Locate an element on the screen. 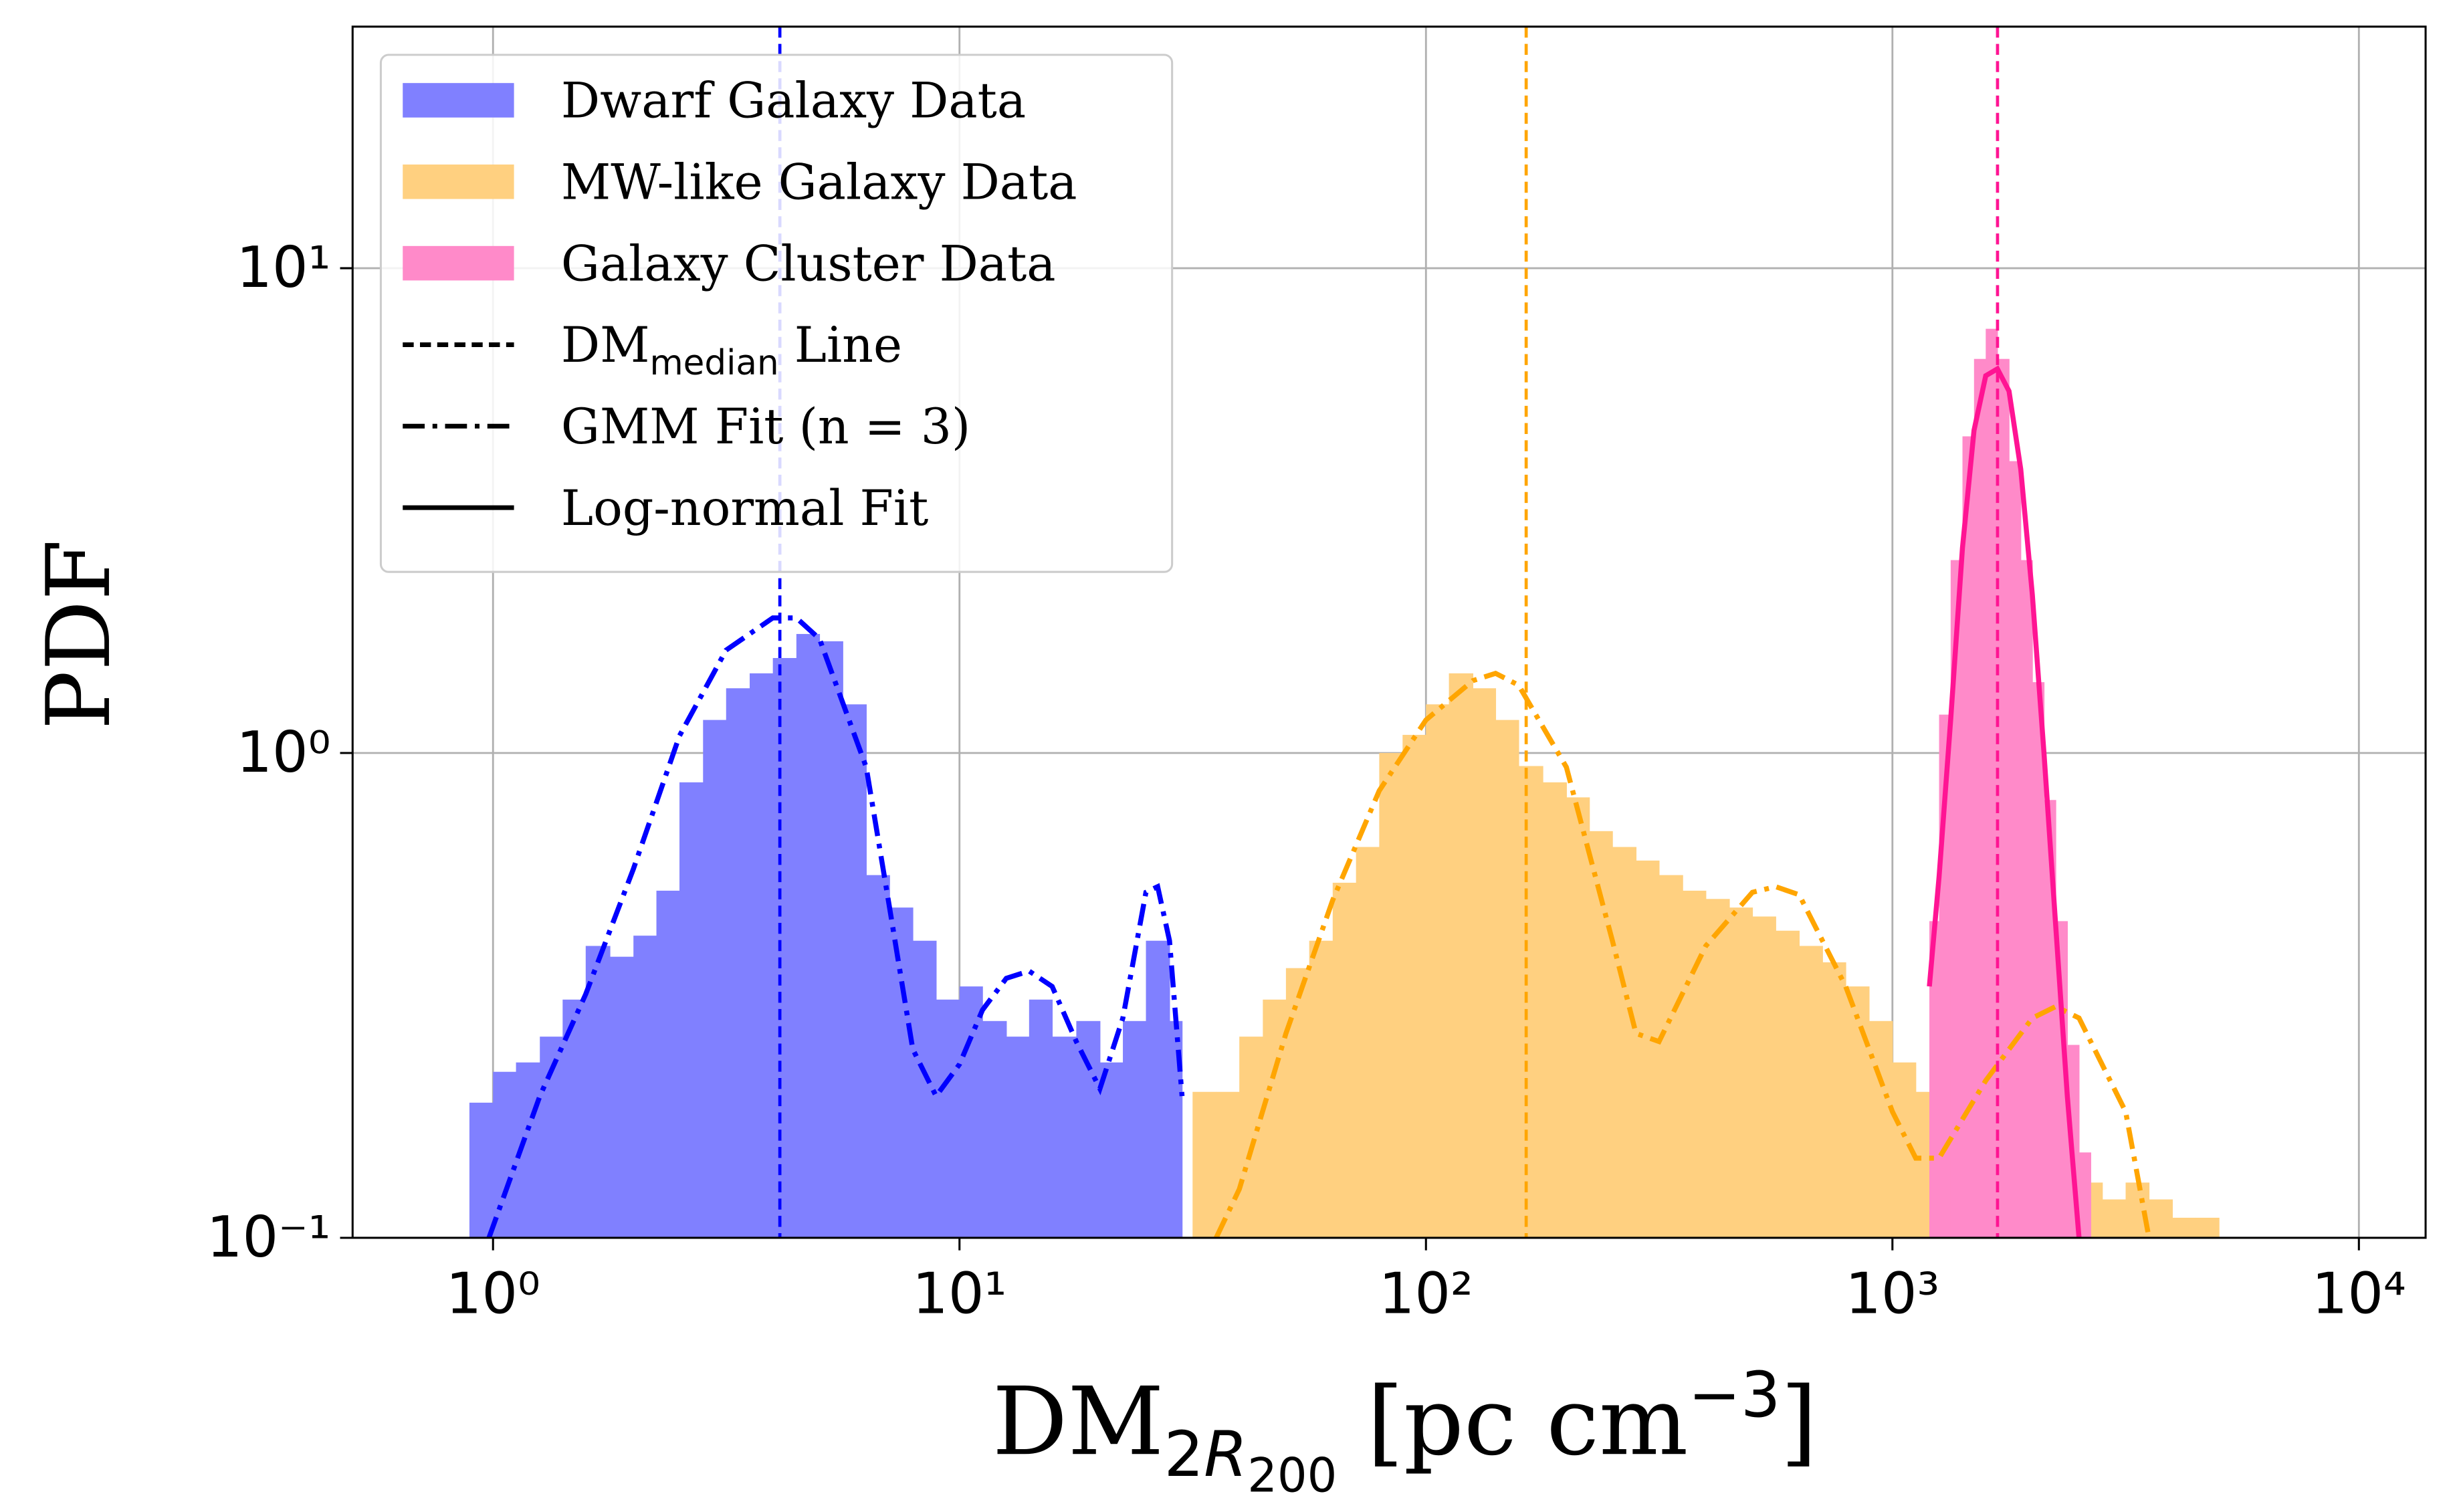 The image size is (2457, 1512). x-axis-label-part: −3 is located at coordinates (1734, 1396).